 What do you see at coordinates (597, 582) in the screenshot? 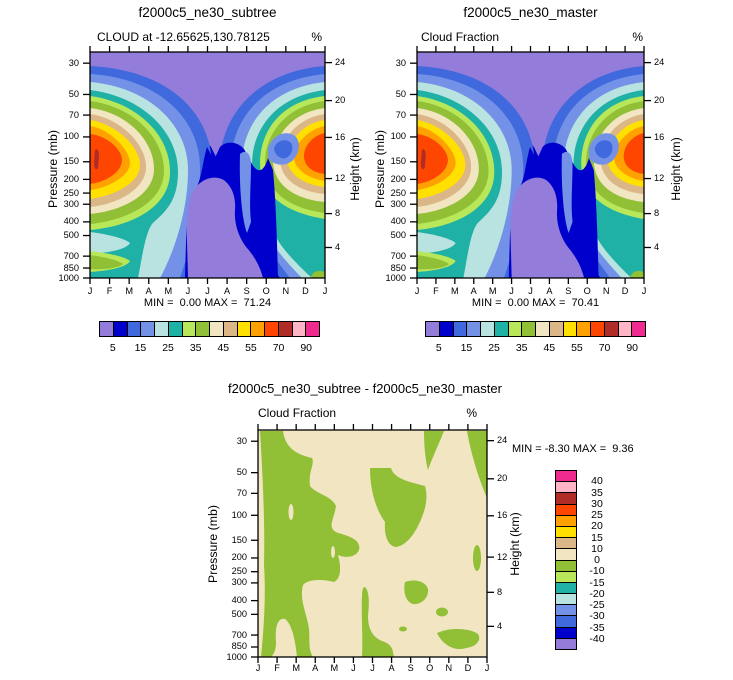
I see `colorbar-label: -15` at bounding box center [597, 582].